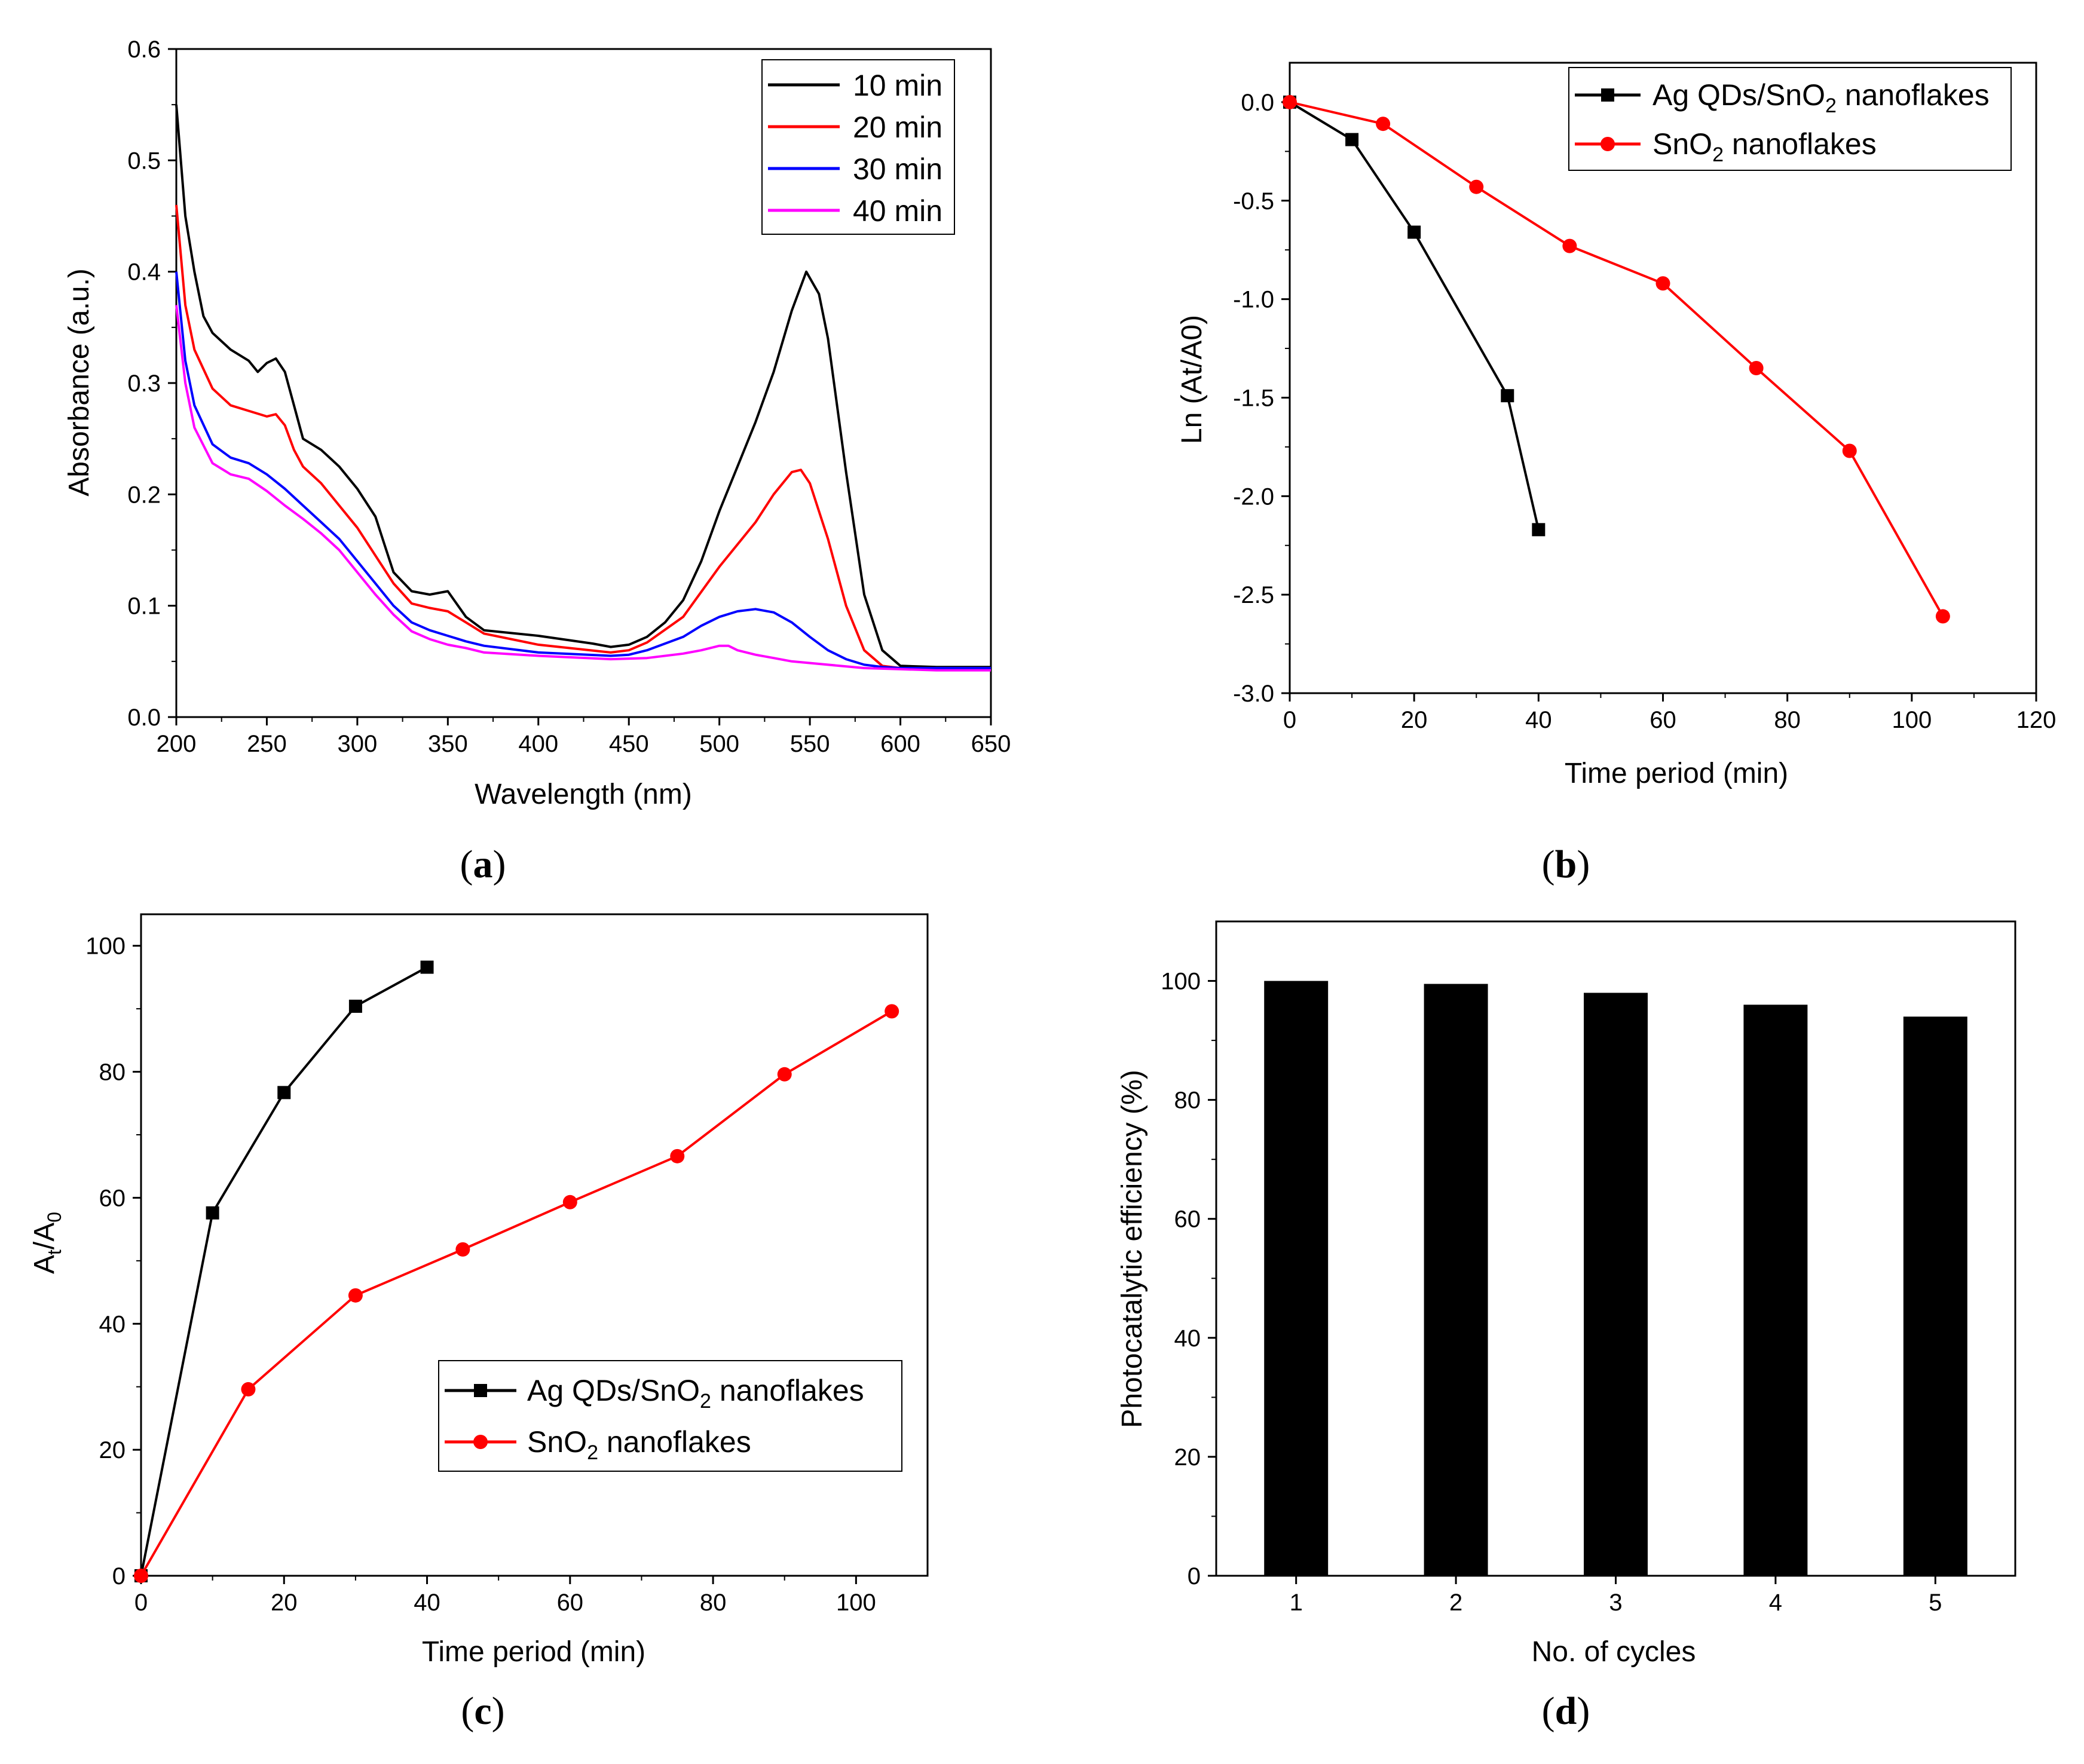  I want to click on series-line-30-min, so click(583, 470).